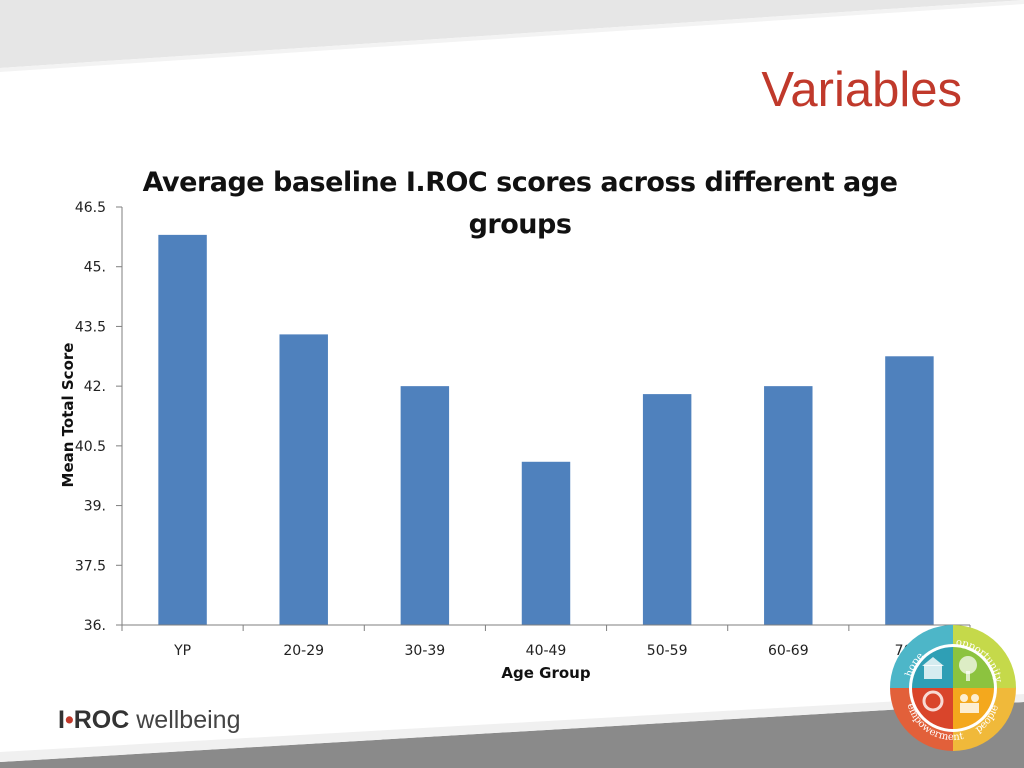  Describe the element at coordinates (90, 327) in the screenshot. I see `y-tick-label: 43.5` at that location.